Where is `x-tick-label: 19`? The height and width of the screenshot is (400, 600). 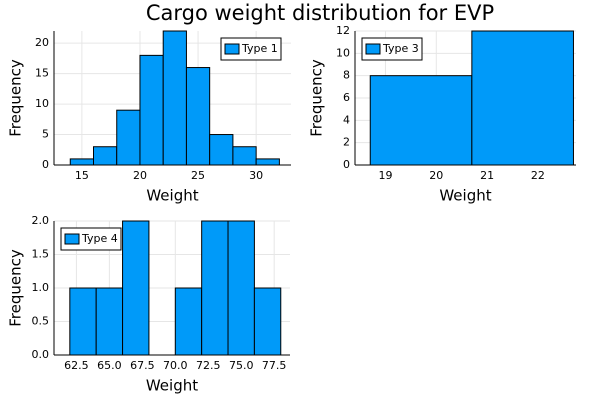
x-tick-label: 19 is located at coordinates (385, 175).